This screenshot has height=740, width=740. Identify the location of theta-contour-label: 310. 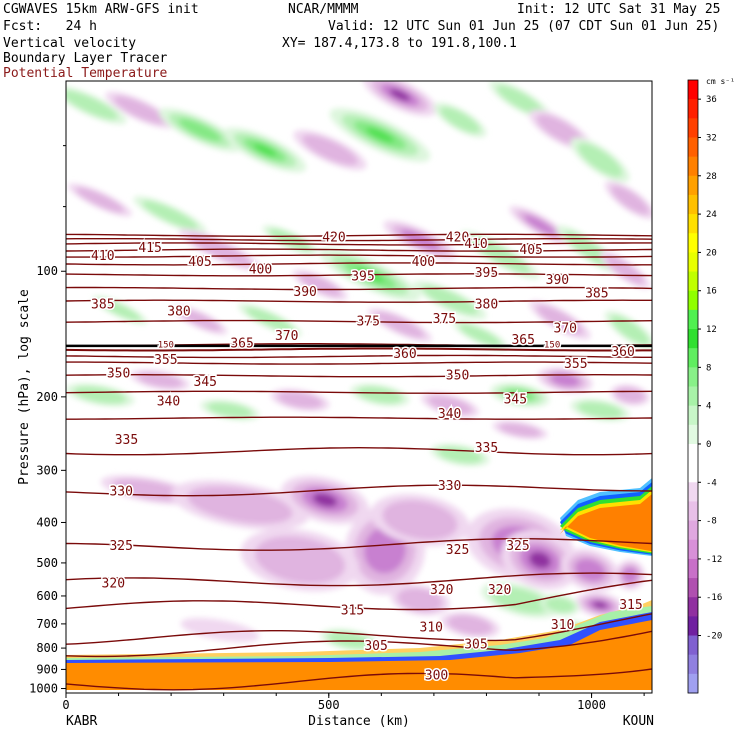
(431, 628).